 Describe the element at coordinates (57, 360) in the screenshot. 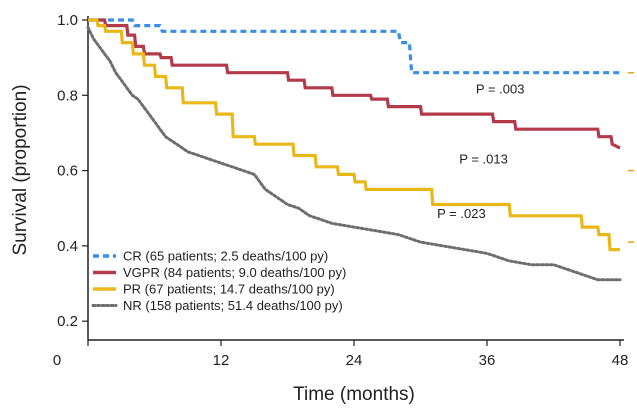

I see `x-tick-label: 0` at that location.